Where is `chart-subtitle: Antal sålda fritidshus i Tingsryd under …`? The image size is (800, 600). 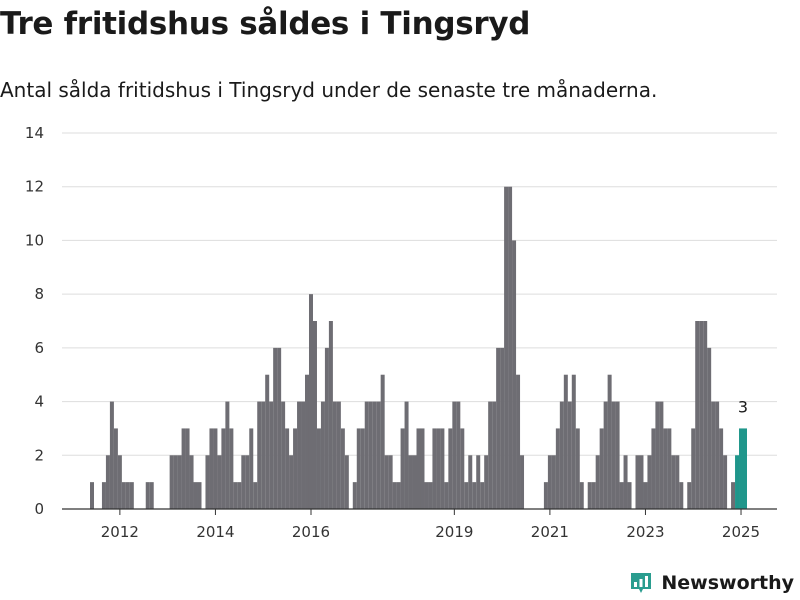 chart-subtitle: Antal sålda fritidshus i Tingsryd under … is located at coordinates (329, 90).